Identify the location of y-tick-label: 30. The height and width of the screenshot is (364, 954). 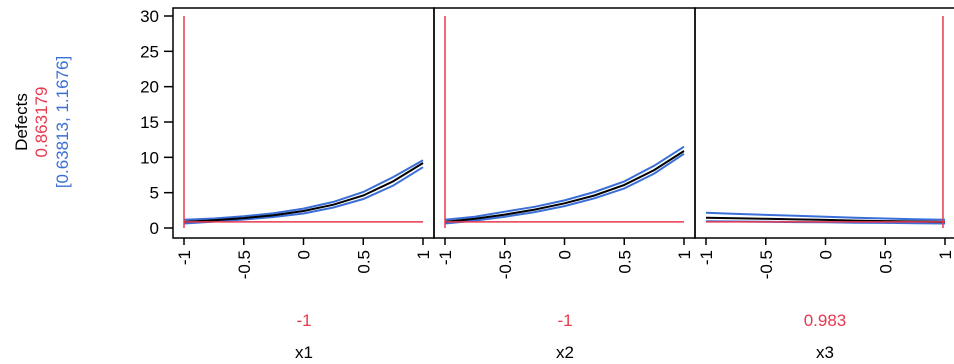
(149, 16).